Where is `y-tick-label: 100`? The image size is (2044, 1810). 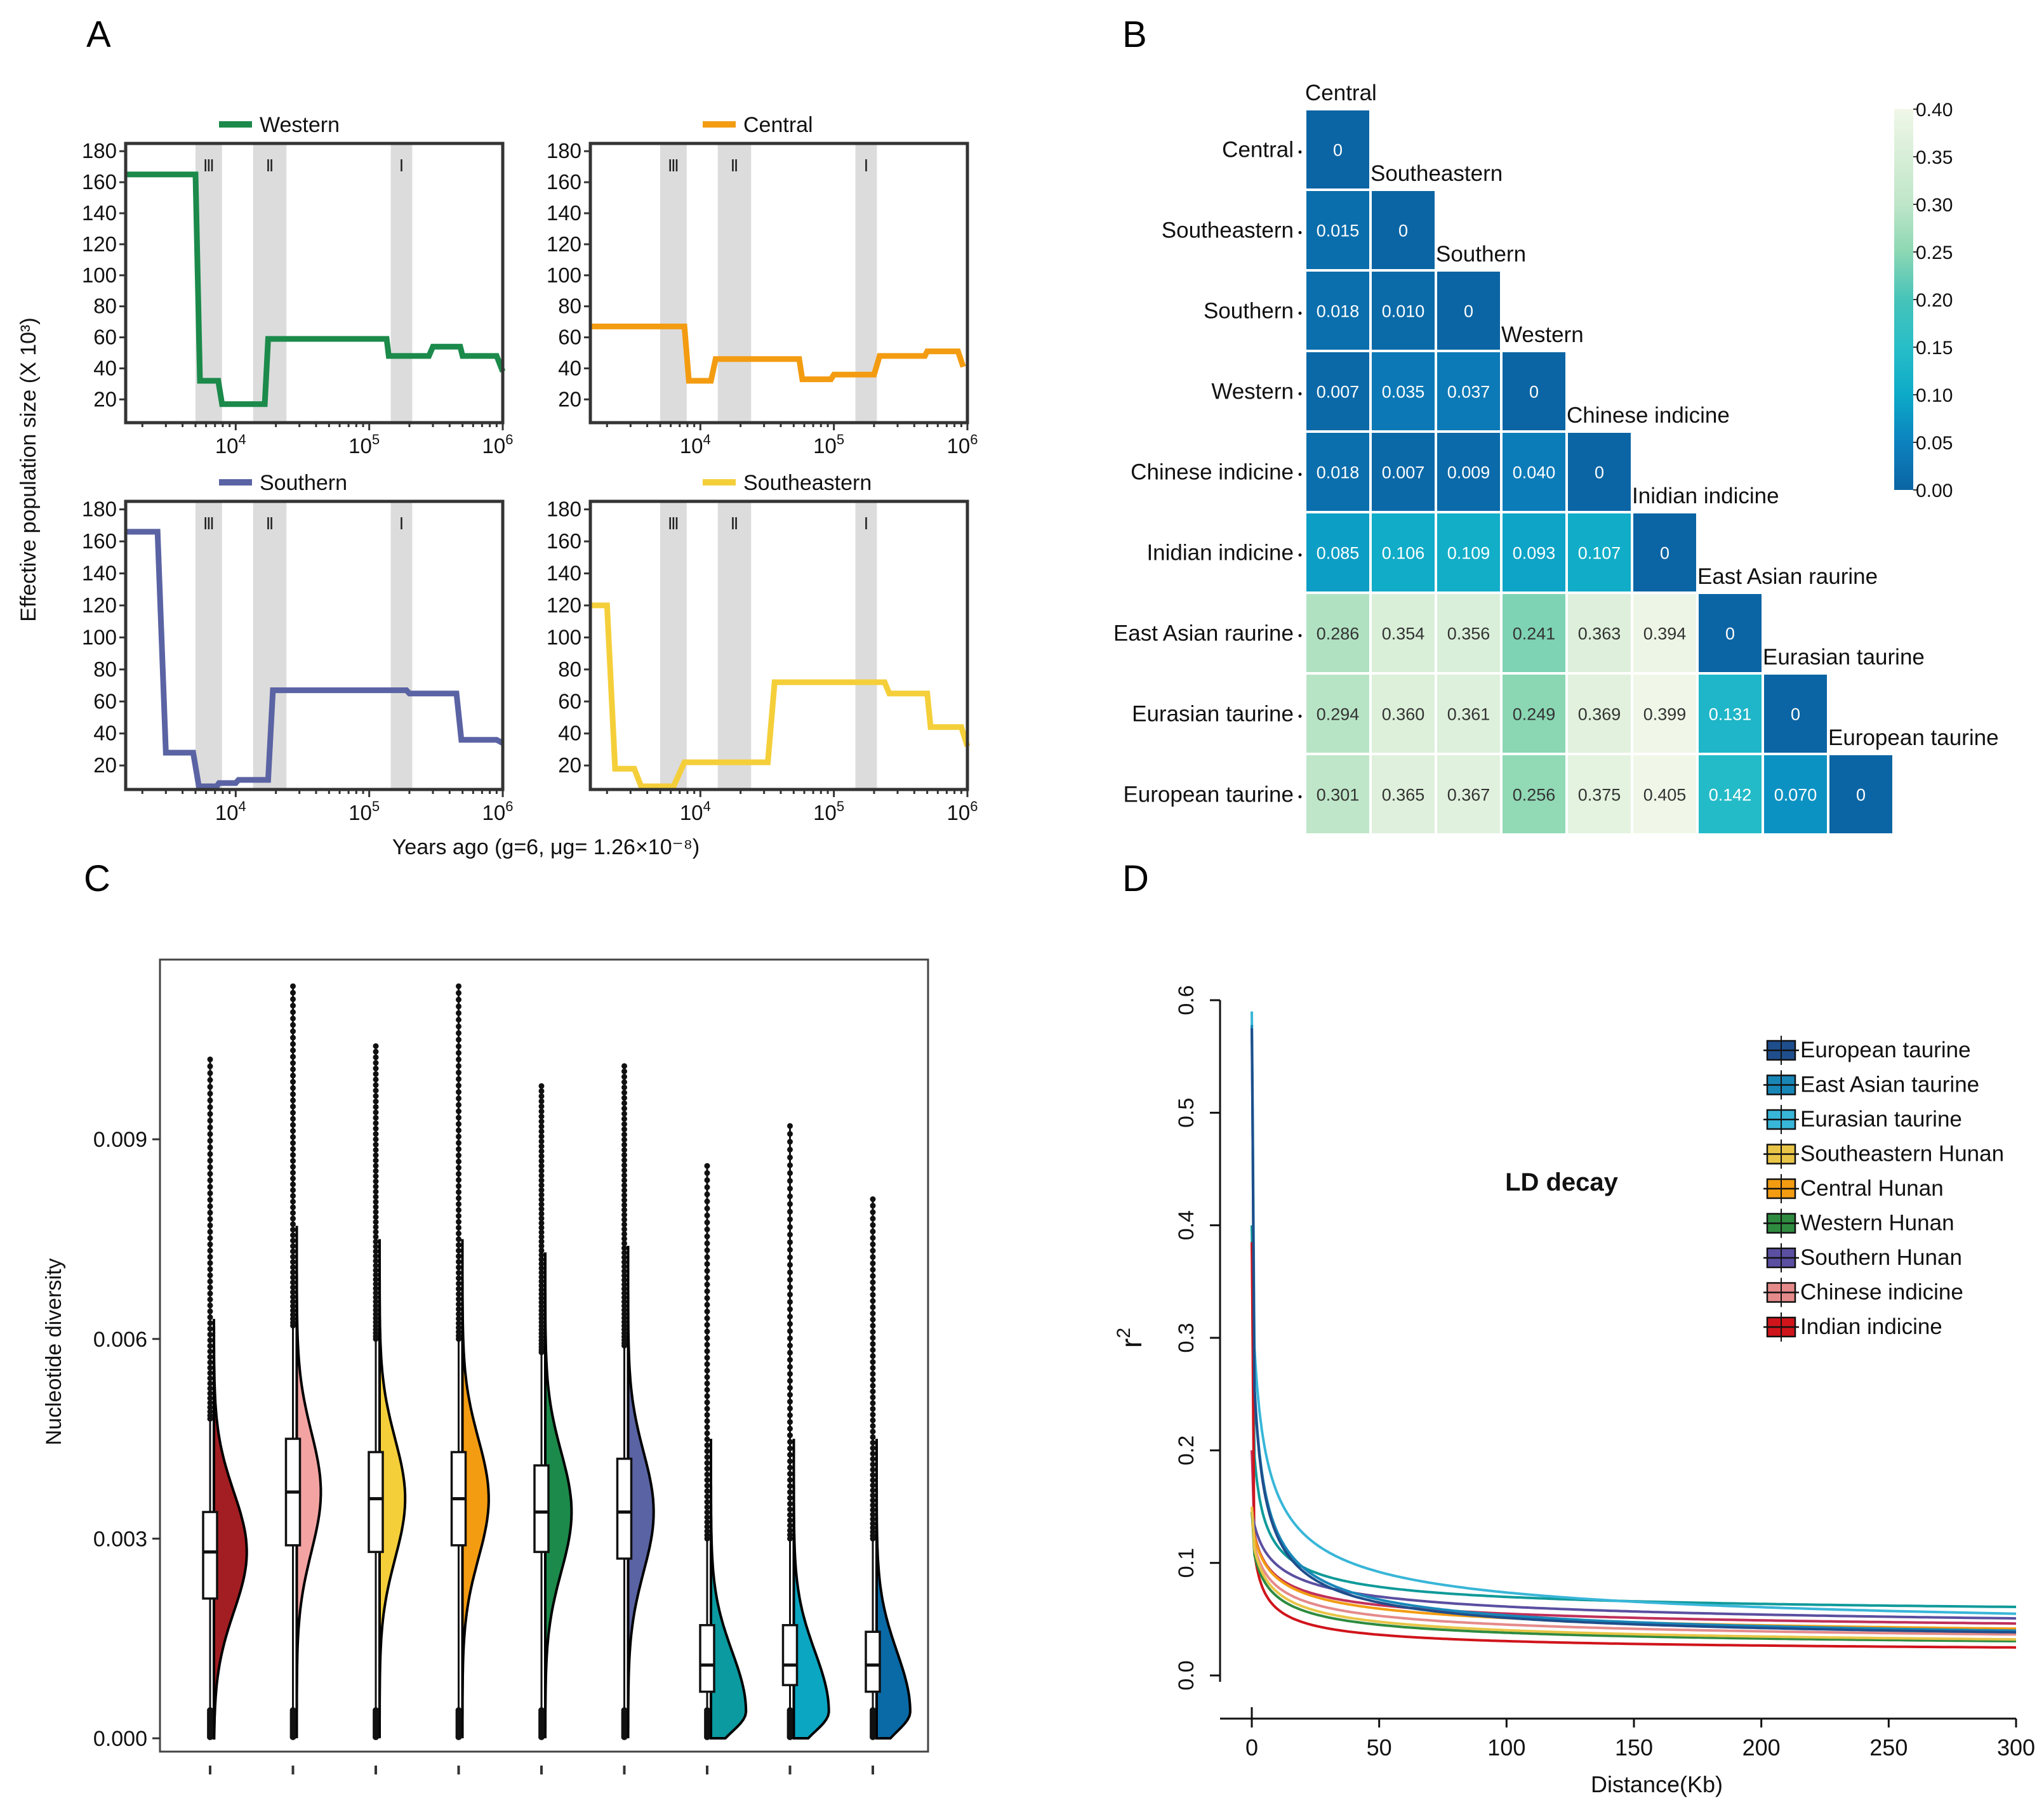
y-tick-label: 100 is located at coordinates (564, 637).